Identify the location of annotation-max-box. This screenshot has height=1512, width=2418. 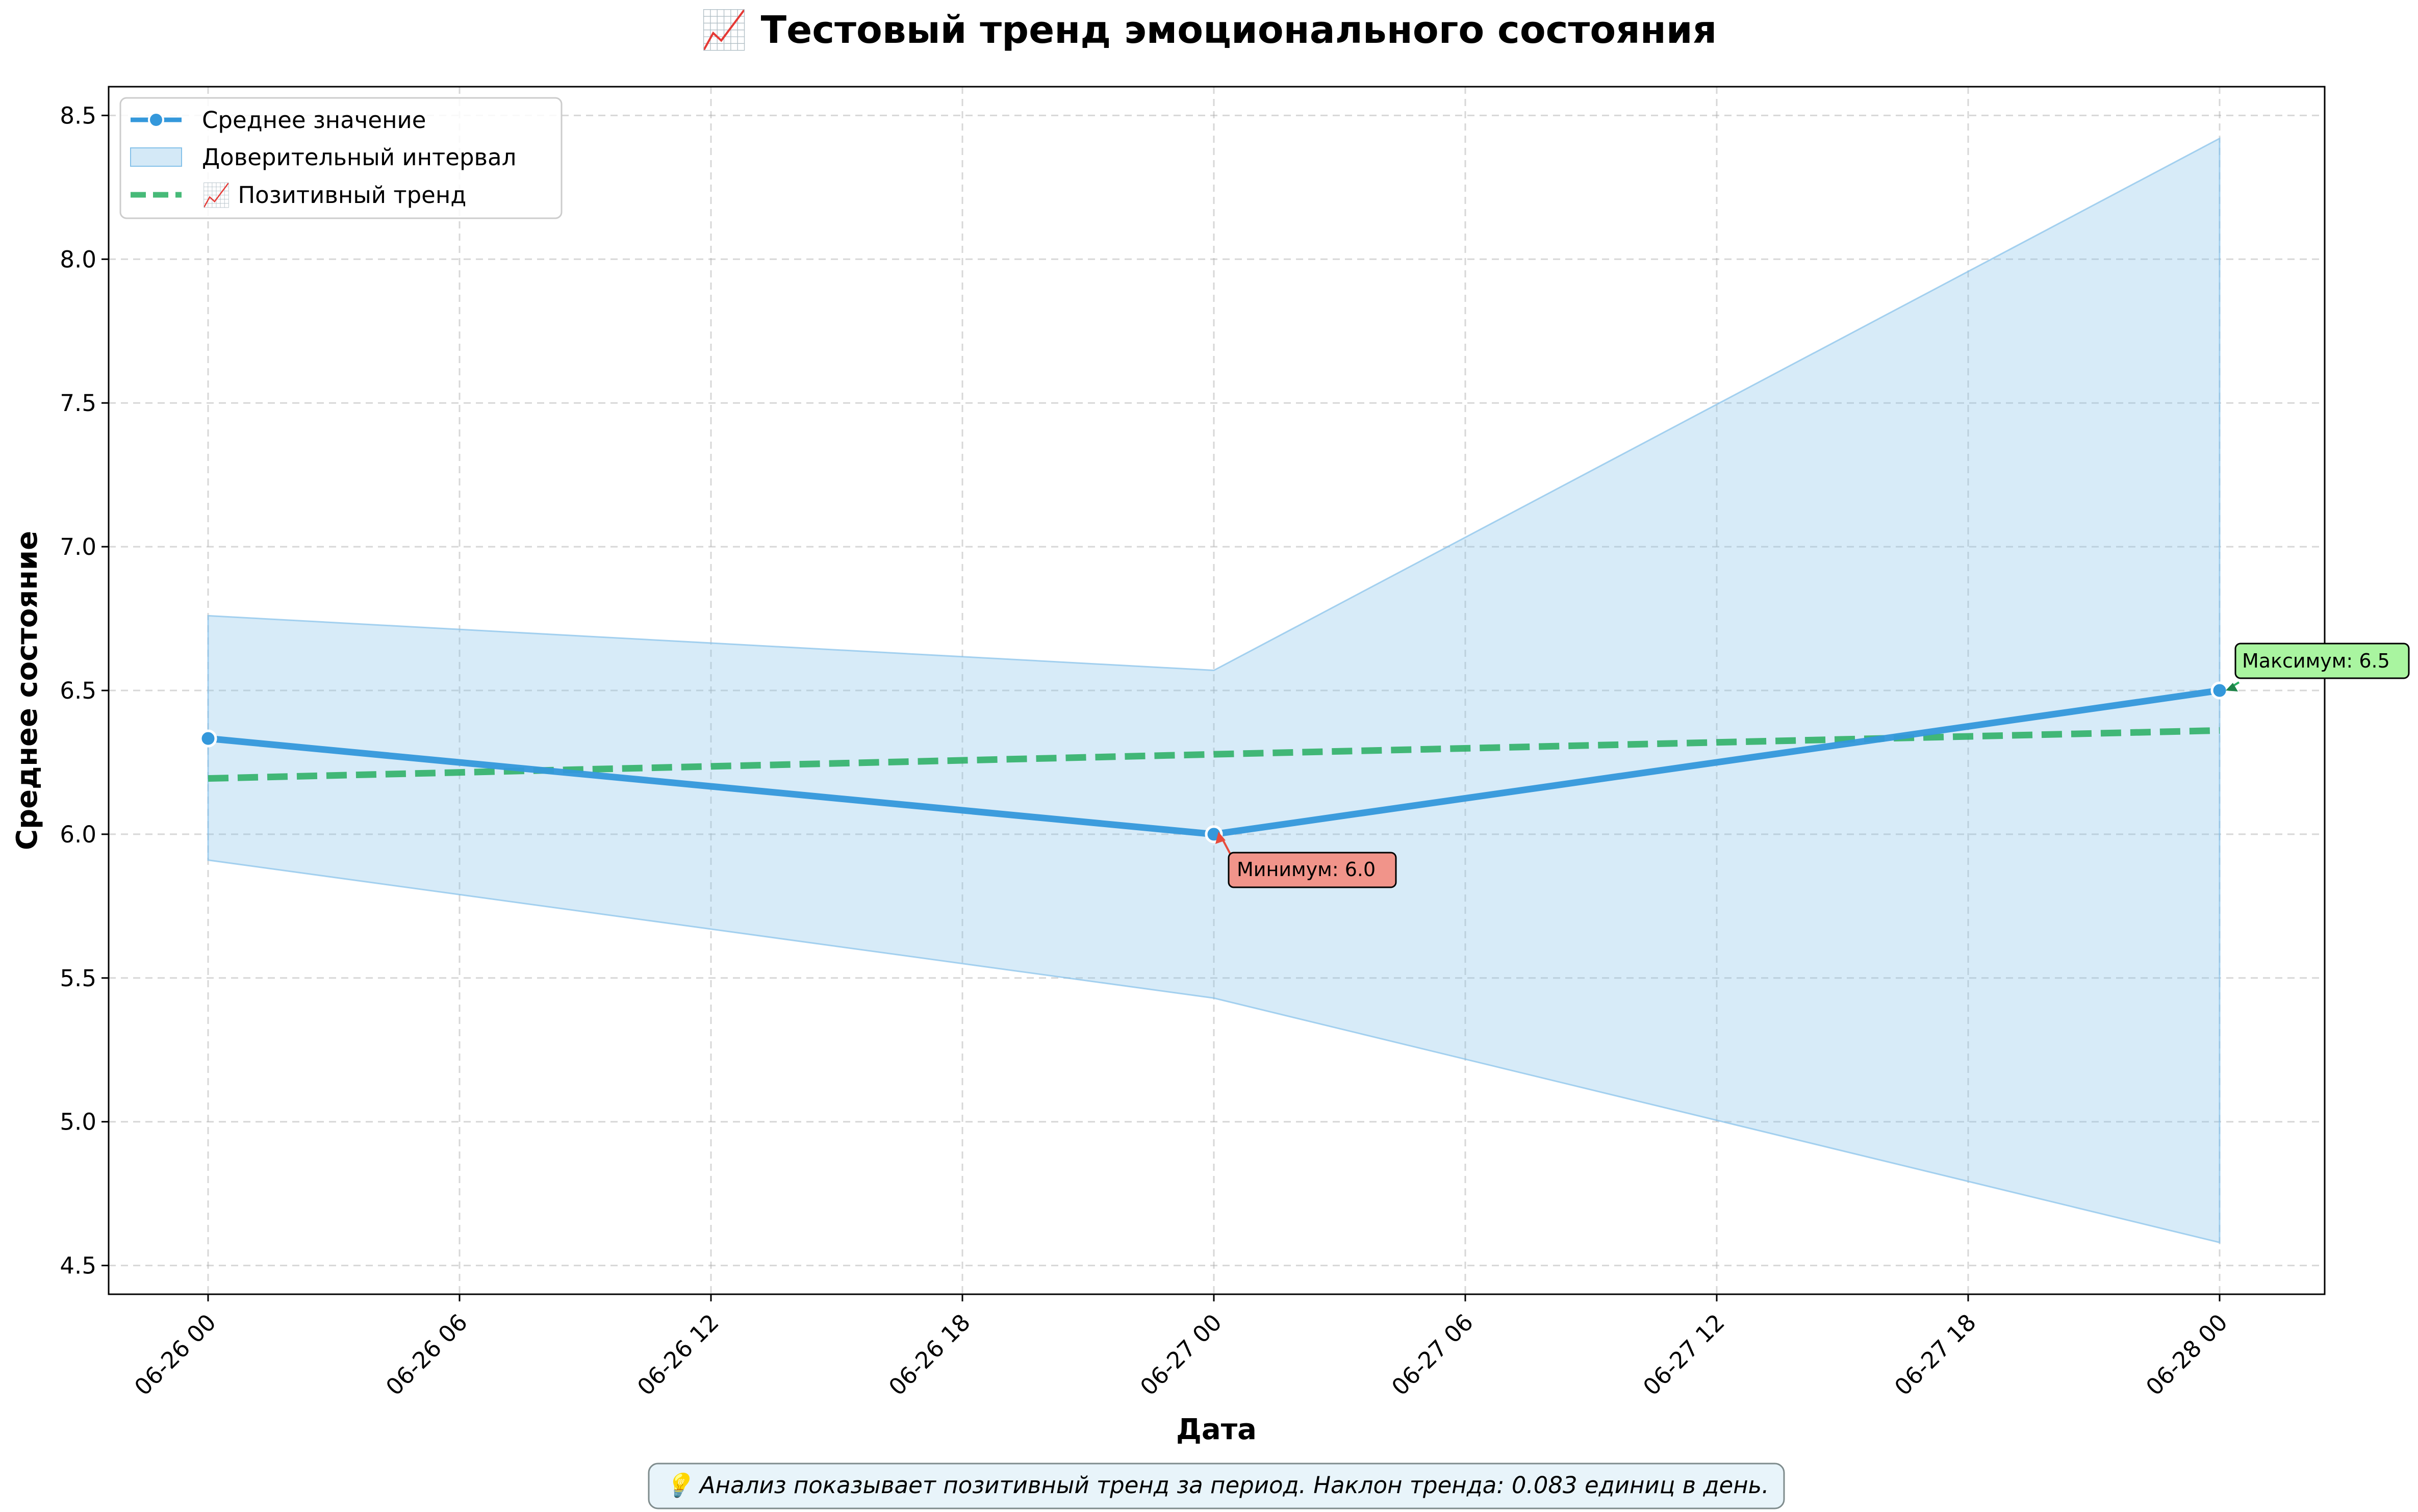
(2322, 661).